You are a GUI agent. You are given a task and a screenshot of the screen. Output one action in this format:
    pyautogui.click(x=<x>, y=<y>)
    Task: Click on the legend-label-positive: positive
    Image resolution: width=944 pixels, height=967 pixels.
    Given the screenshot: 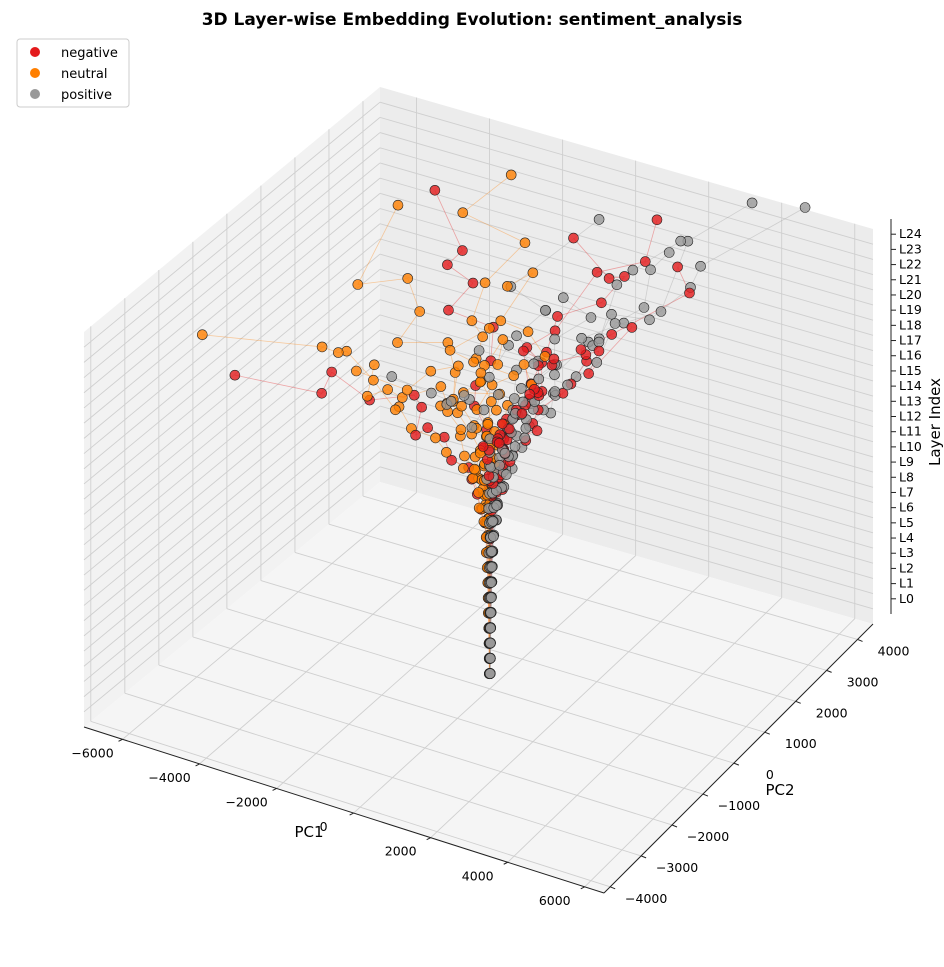 What is the action you would take?
    pyautogui.click(x=86, y=95)
    